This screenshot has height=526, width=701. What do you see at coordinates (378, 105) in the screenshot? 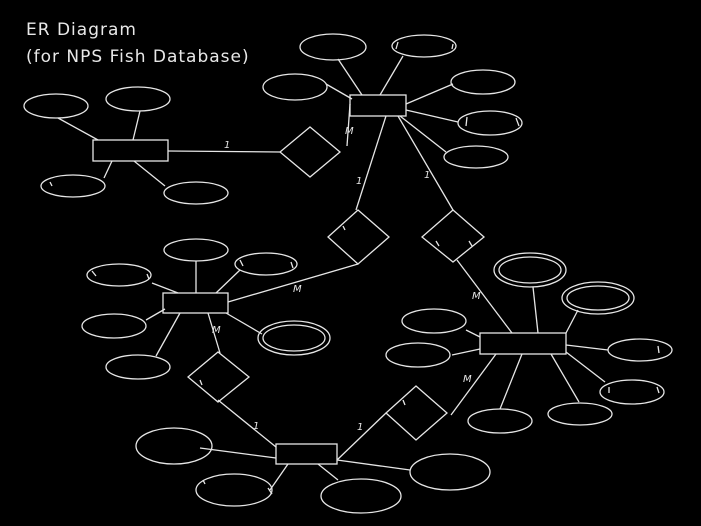
I see `entity-top` at bounding box center [378, 105].